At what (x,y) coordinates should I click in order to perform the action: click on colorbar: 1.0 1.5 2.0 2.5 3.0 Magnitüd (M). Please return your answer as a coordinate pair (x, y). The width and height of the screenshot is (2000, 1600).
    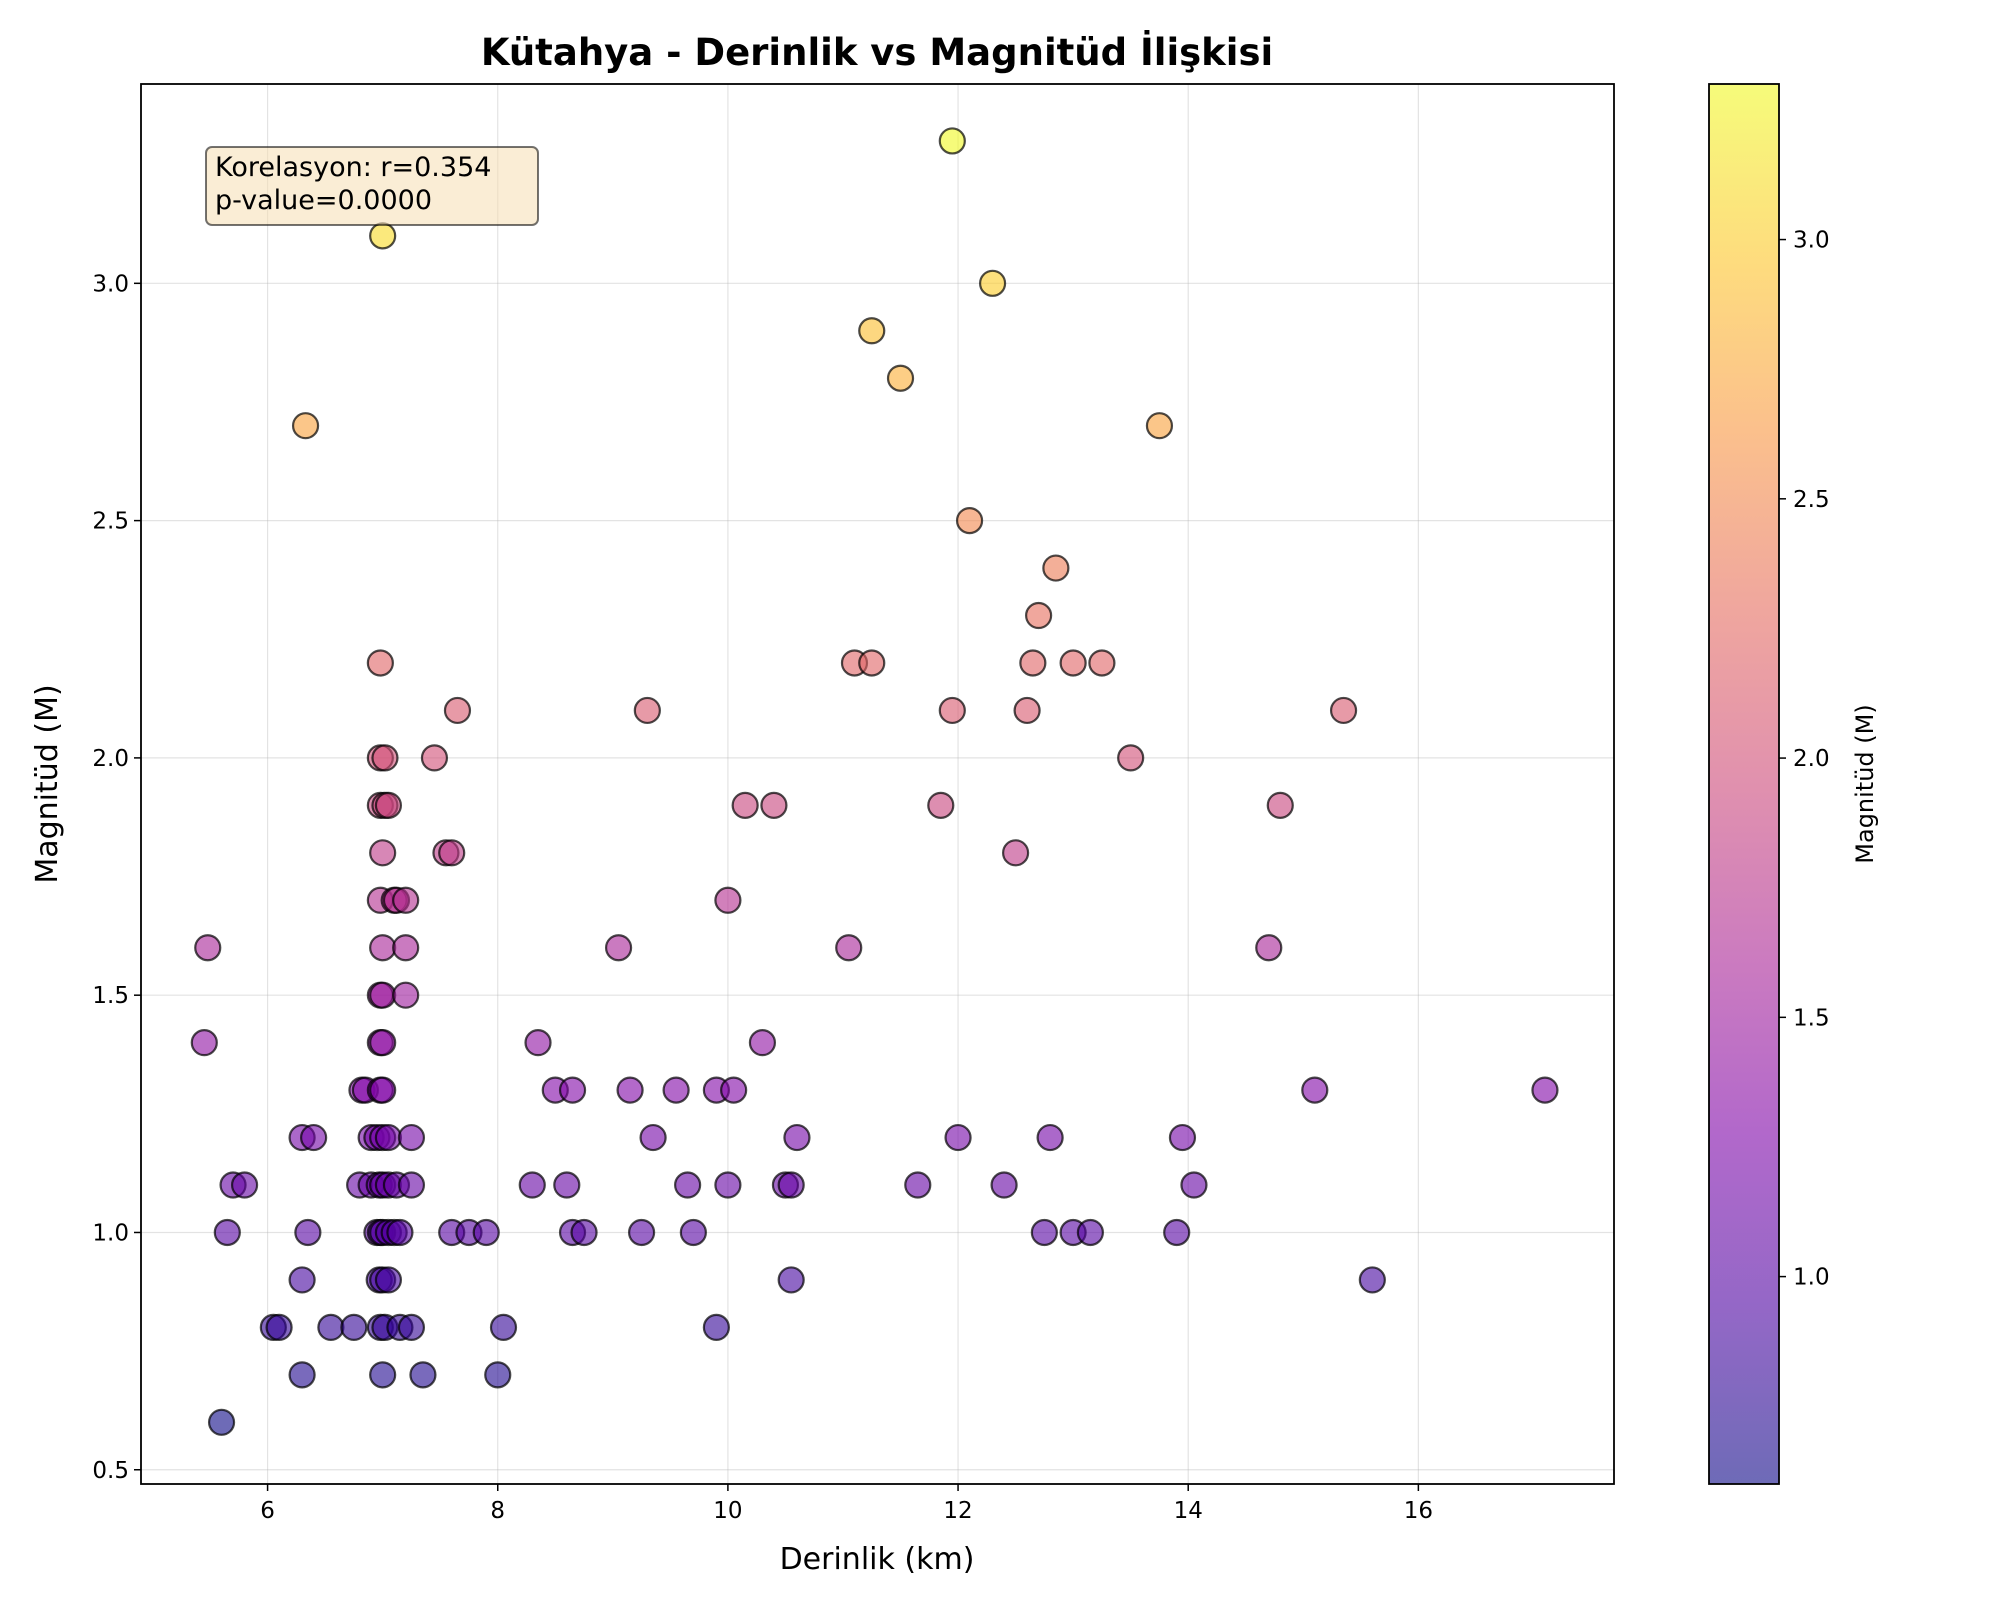
    Looking at the image, I should click on (1793, 784).